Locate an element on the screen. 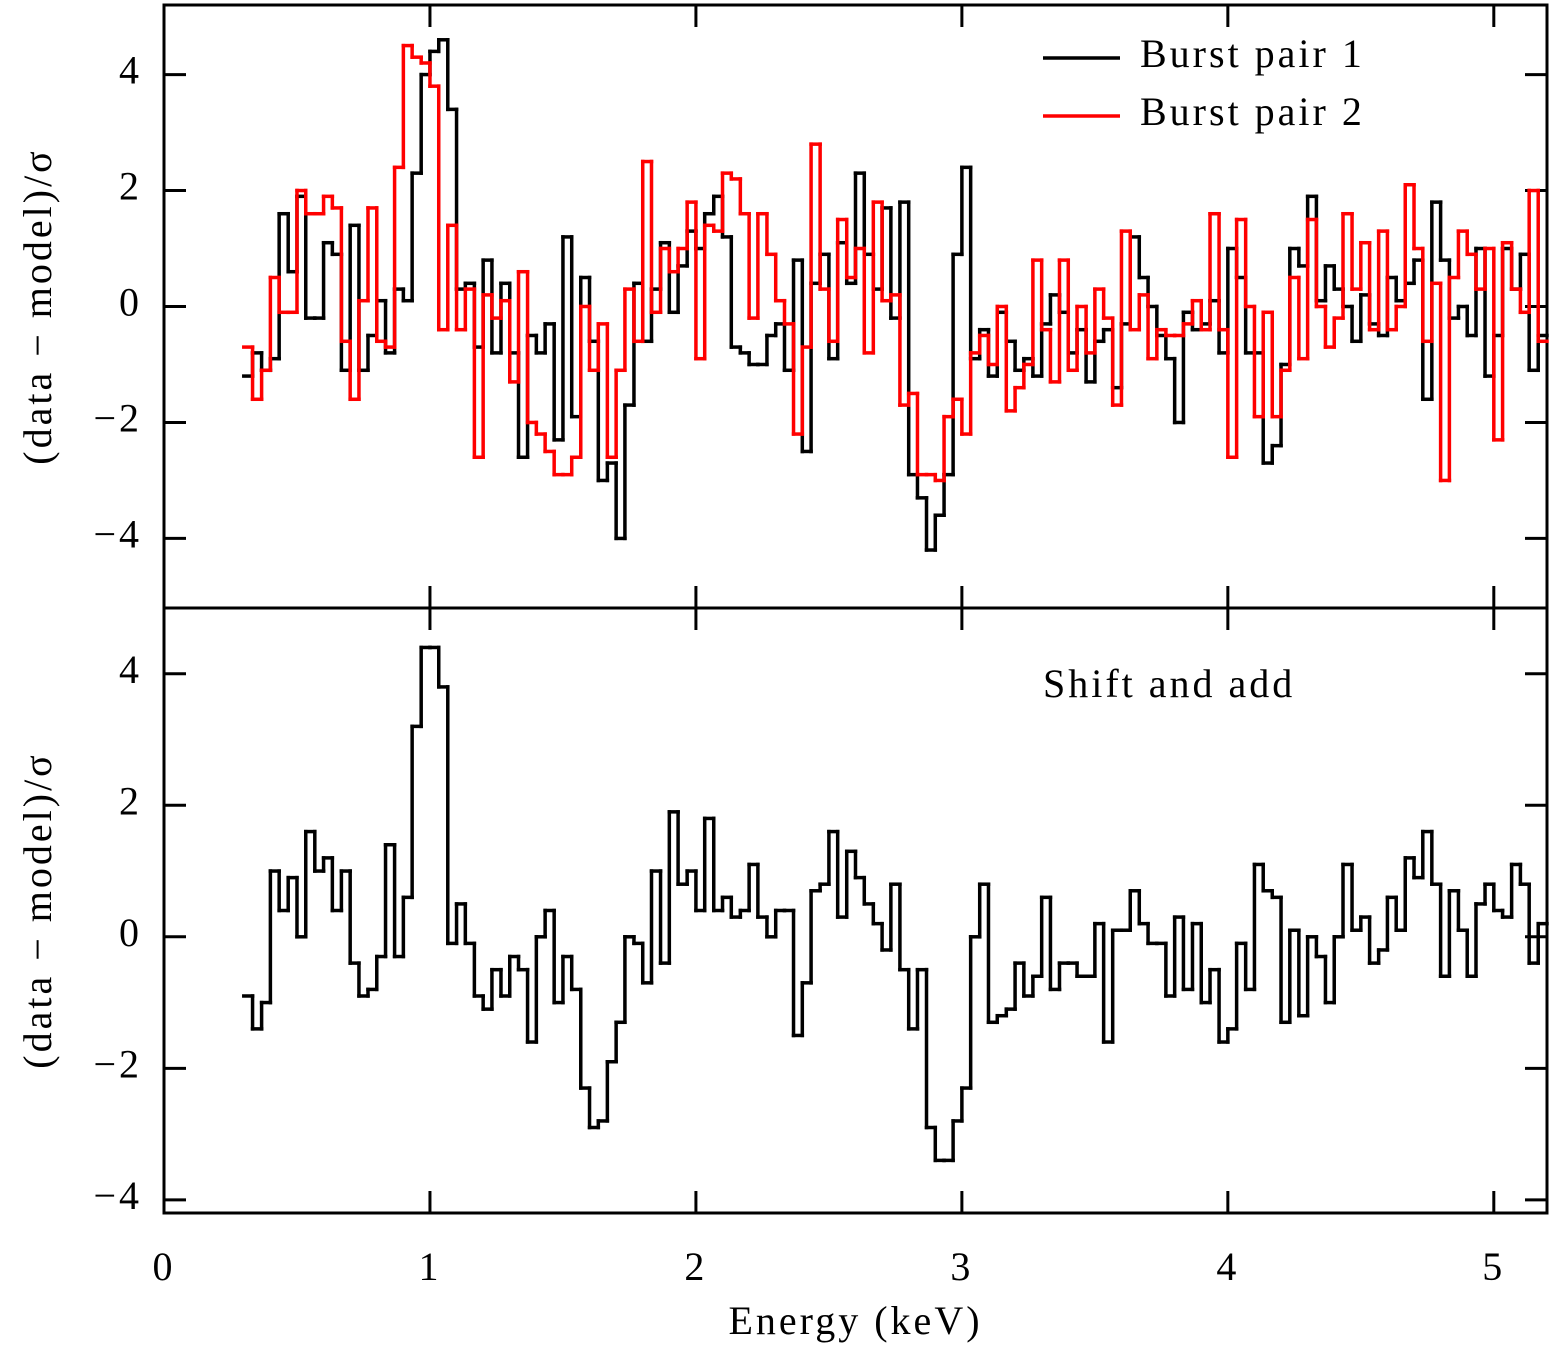 The image size is (1550, 1350). x-tick-label: 3 is located at coordinates (961, 1266).